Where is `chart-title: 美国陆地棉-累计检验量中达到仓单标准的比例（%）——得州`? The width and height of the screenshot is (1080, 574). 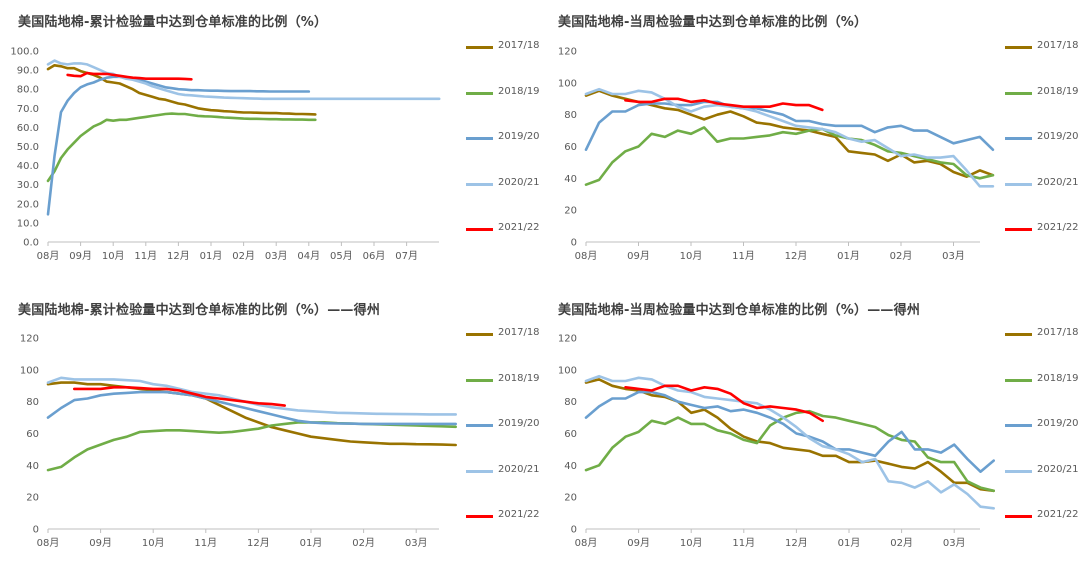 chart-title: 美国陆地棉-累计检验量中达到仓单标准的比例（%）——得州 is located at coordinates (199, 310).